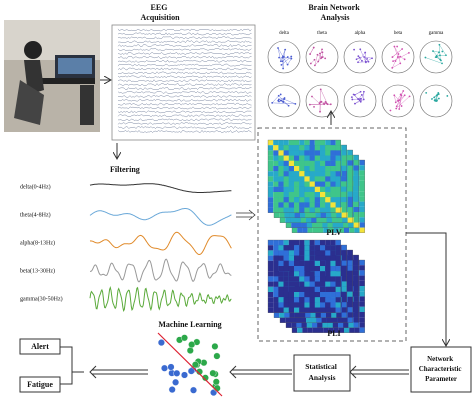 This screenshot has height=401, width=474. I want to click on matrix, so click(304, 176).